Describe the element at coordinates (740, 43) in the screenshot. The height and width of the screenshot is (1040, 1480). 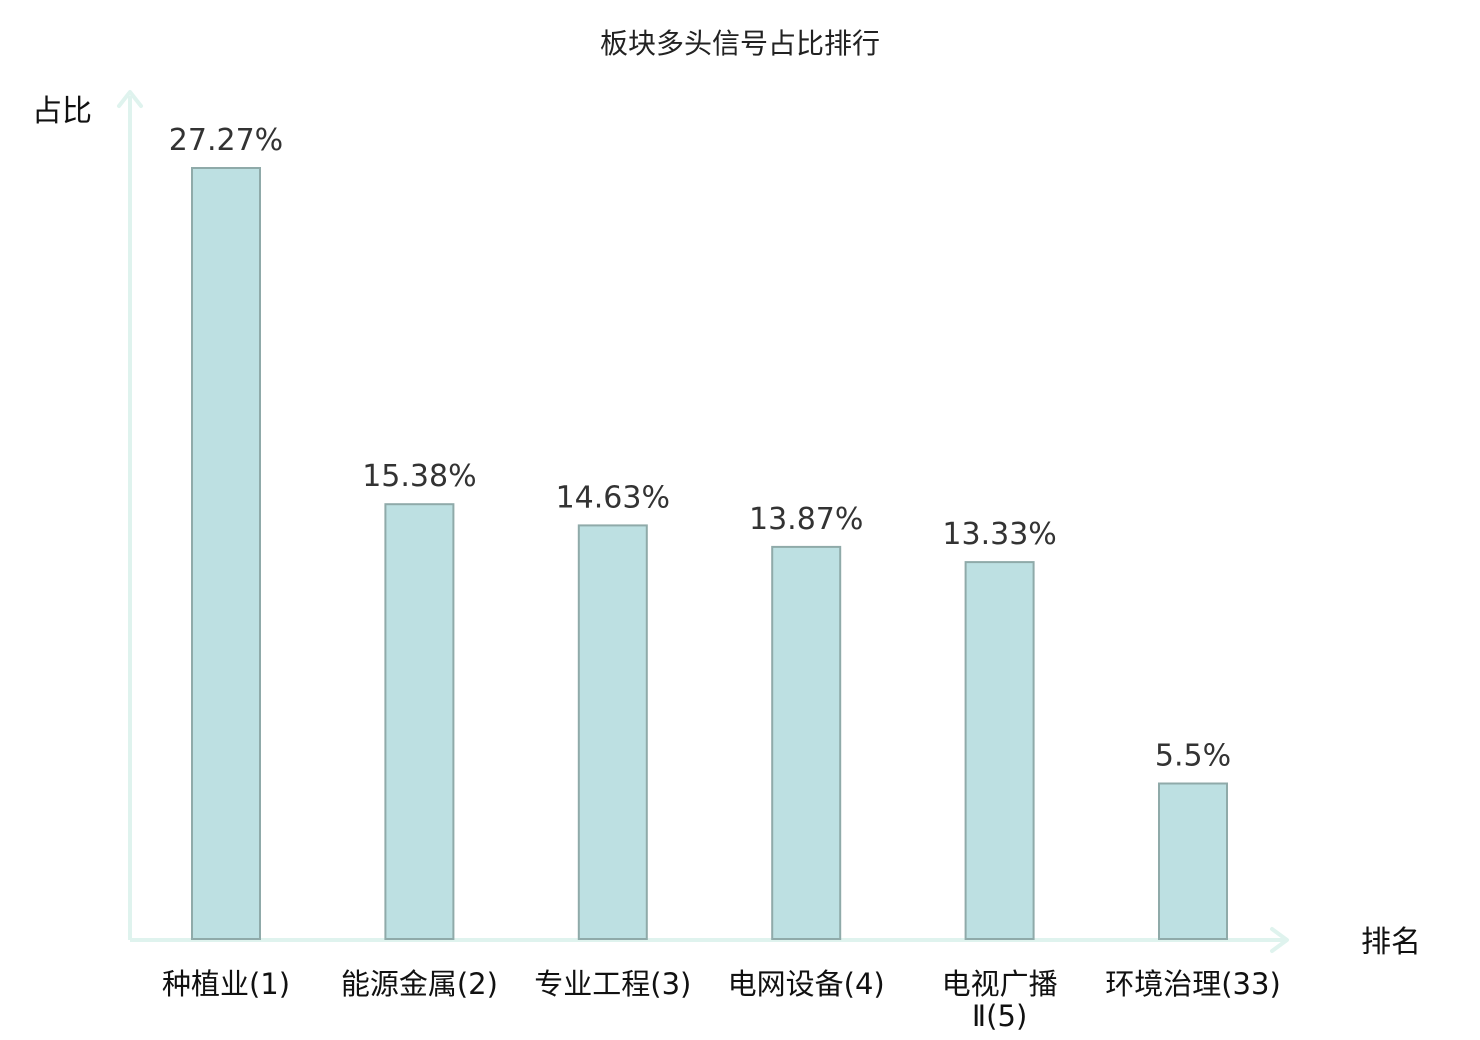
I see `chart-title: 板块多头信号占比排行` at that location.